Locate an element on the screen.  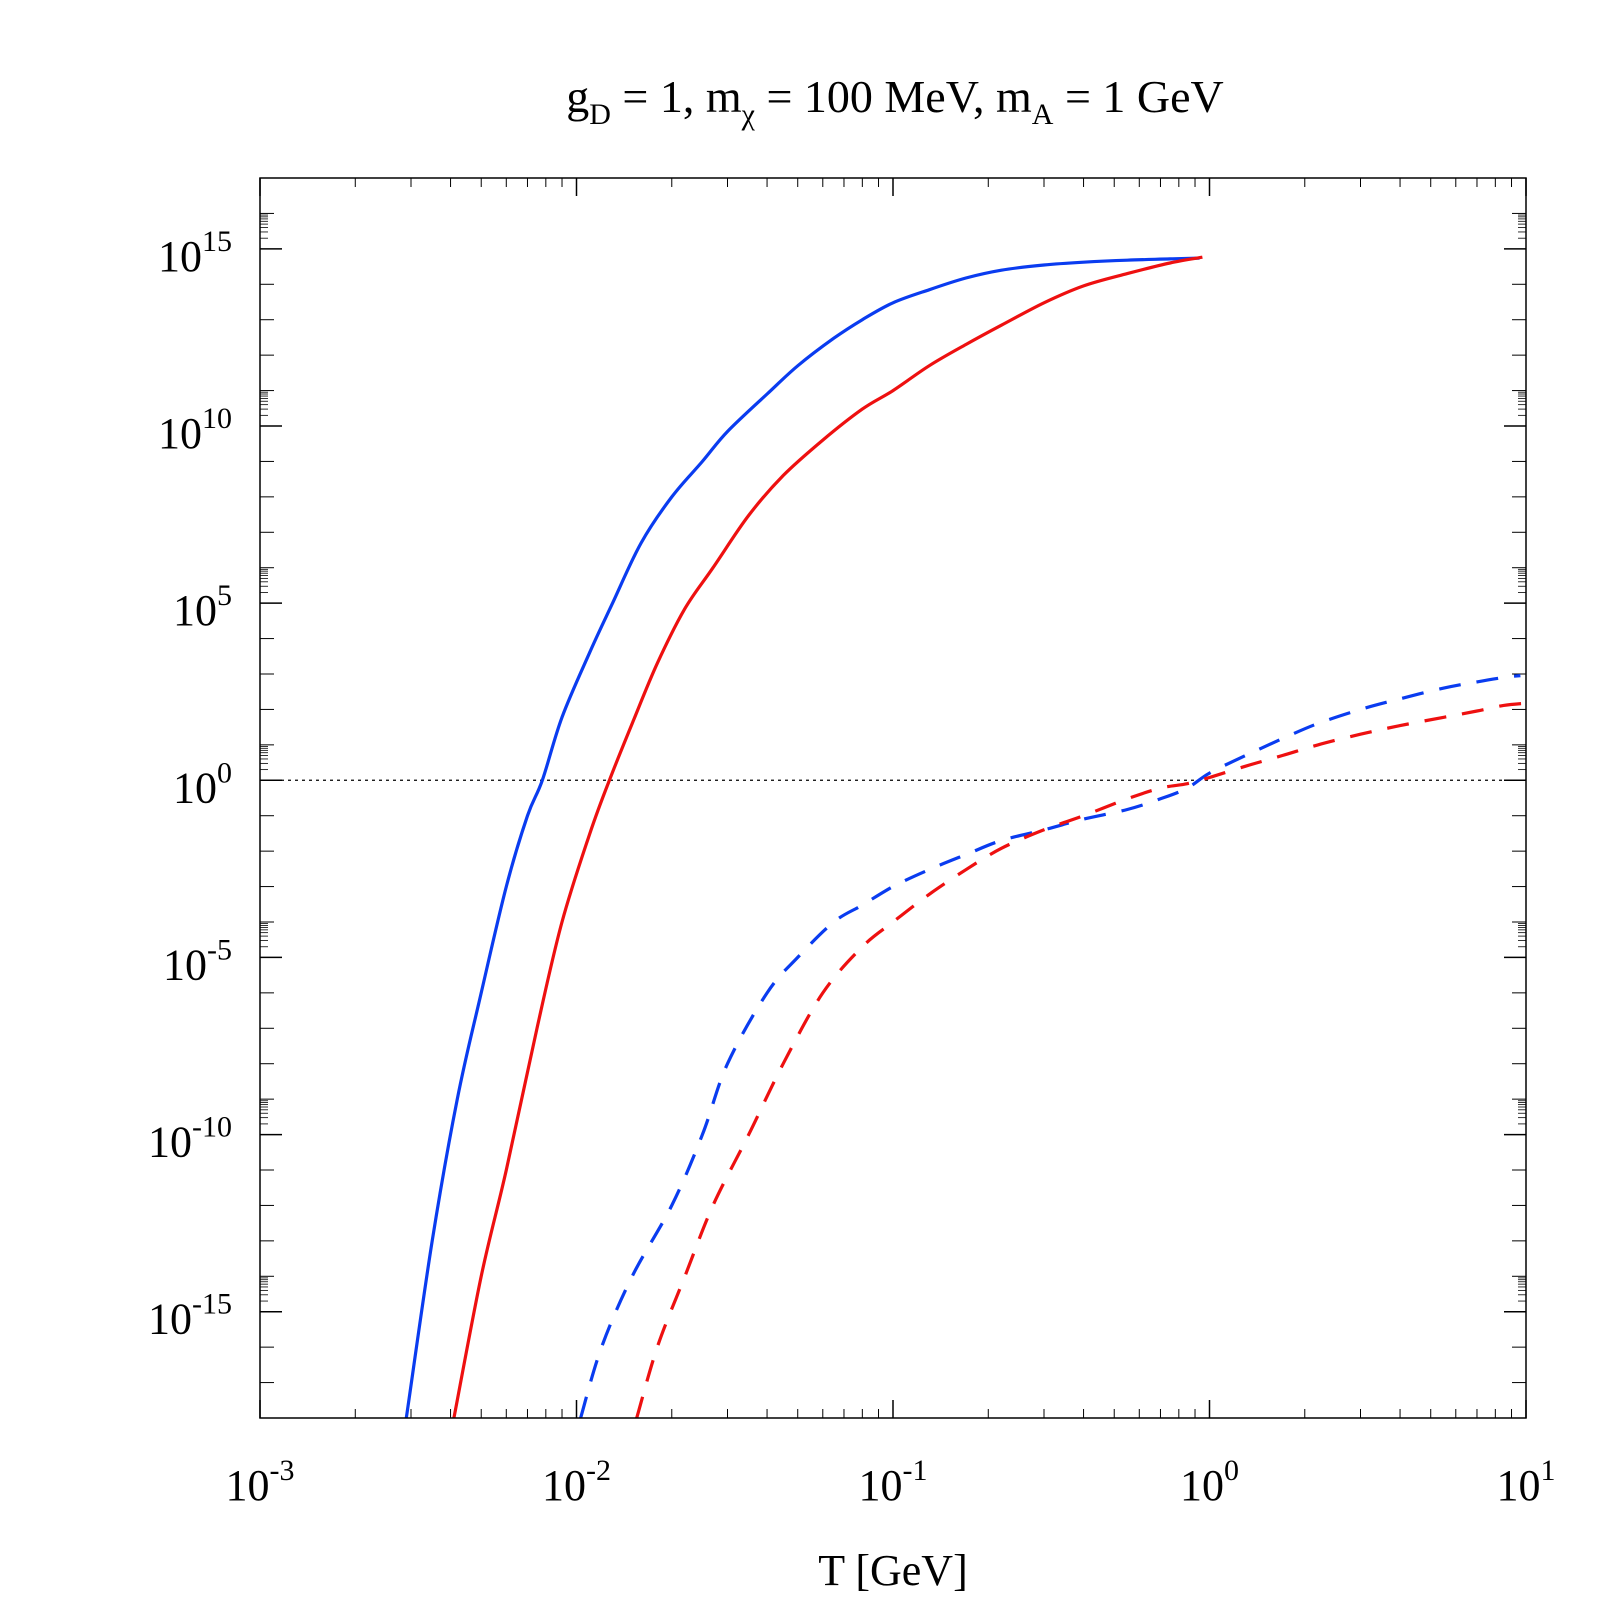
chart-title: gD = 1, mχ = 100 MeV, mA = 1 GeV is located at coordinates (895, 101).